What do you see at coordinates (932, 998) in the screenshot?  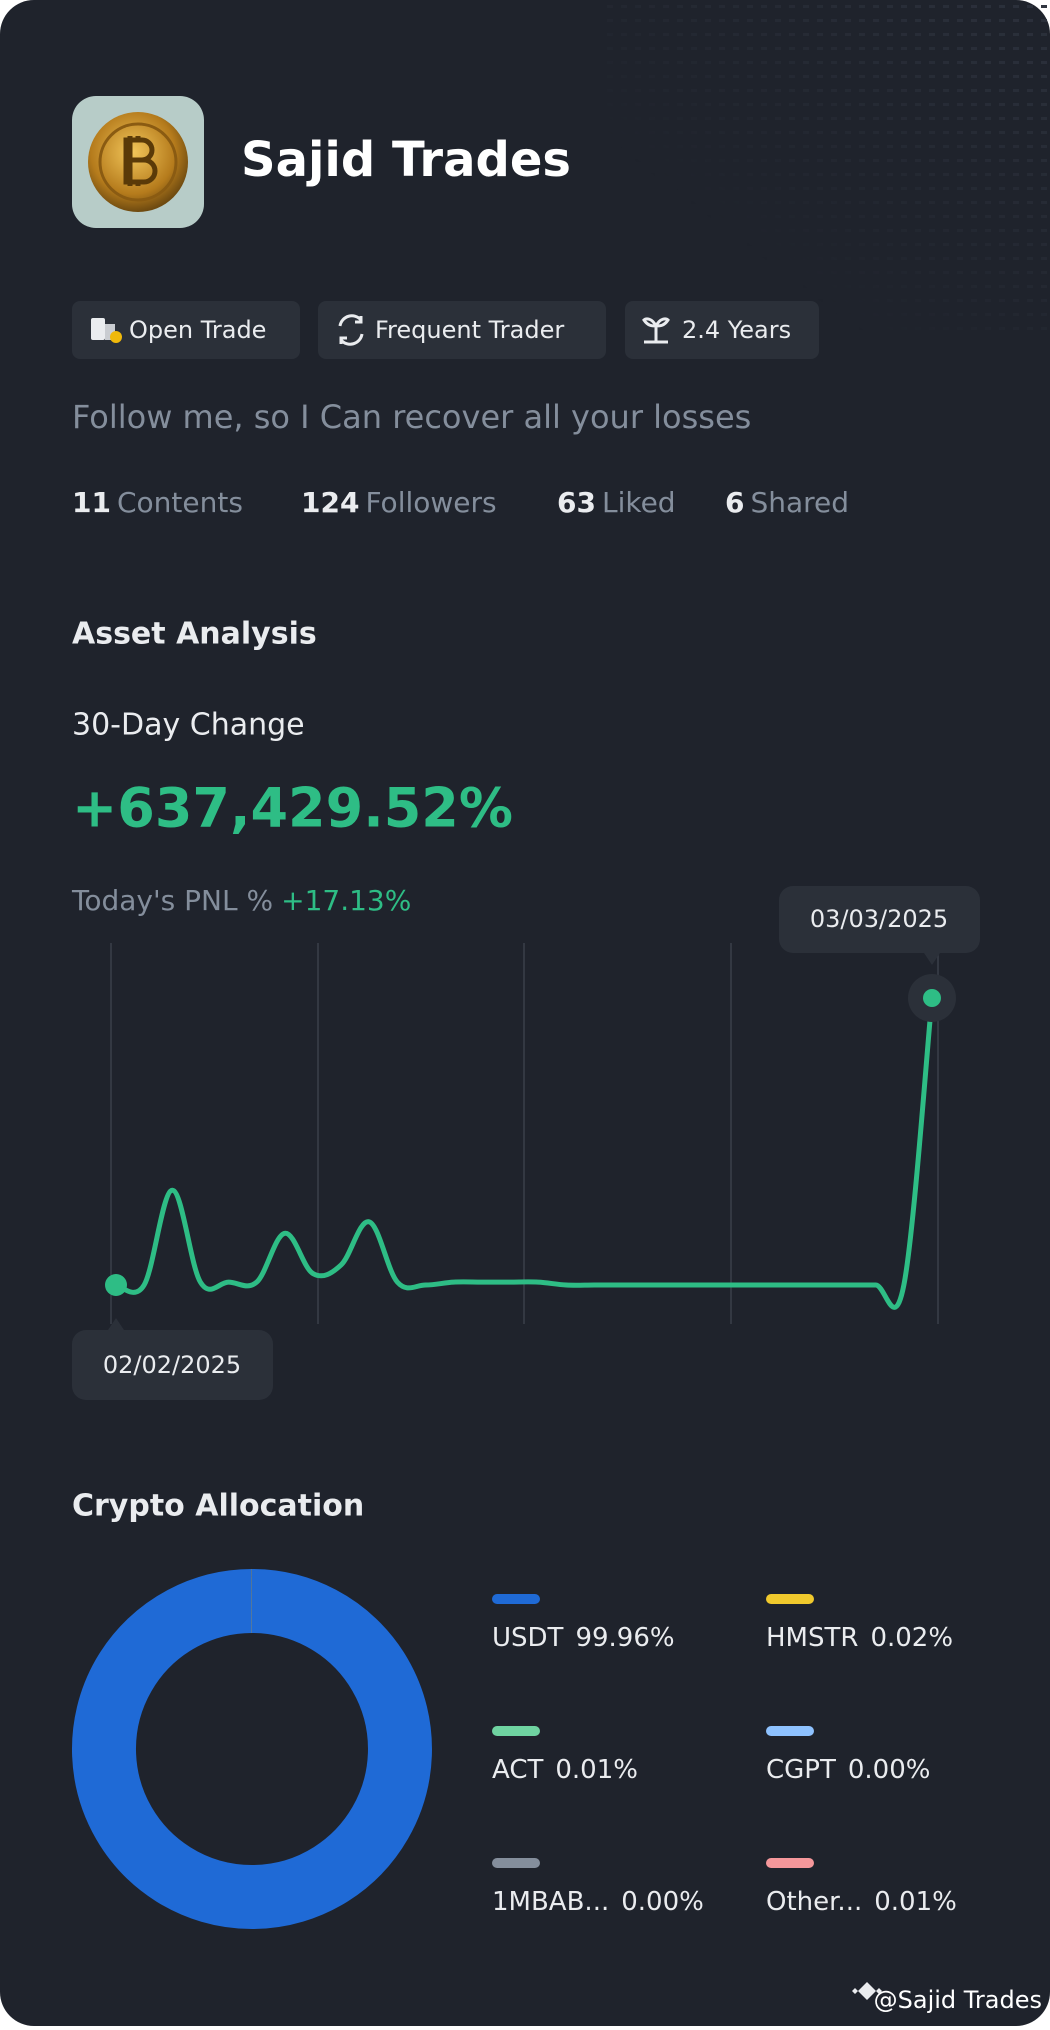 I see `end-point` at bounding box center [932, 998].